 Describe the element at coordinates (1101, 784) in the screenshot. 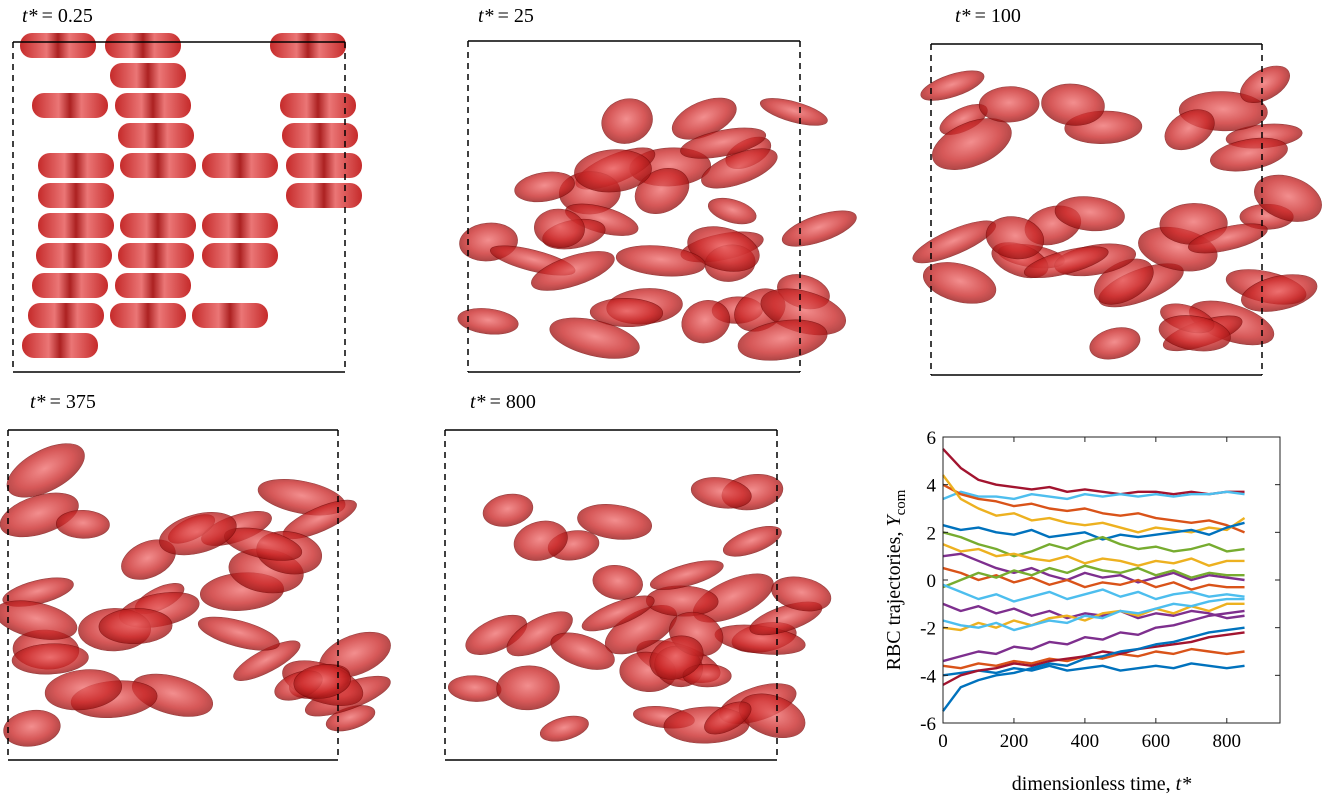

I see `x-axis-label: dimensionless time, t*` at that location.